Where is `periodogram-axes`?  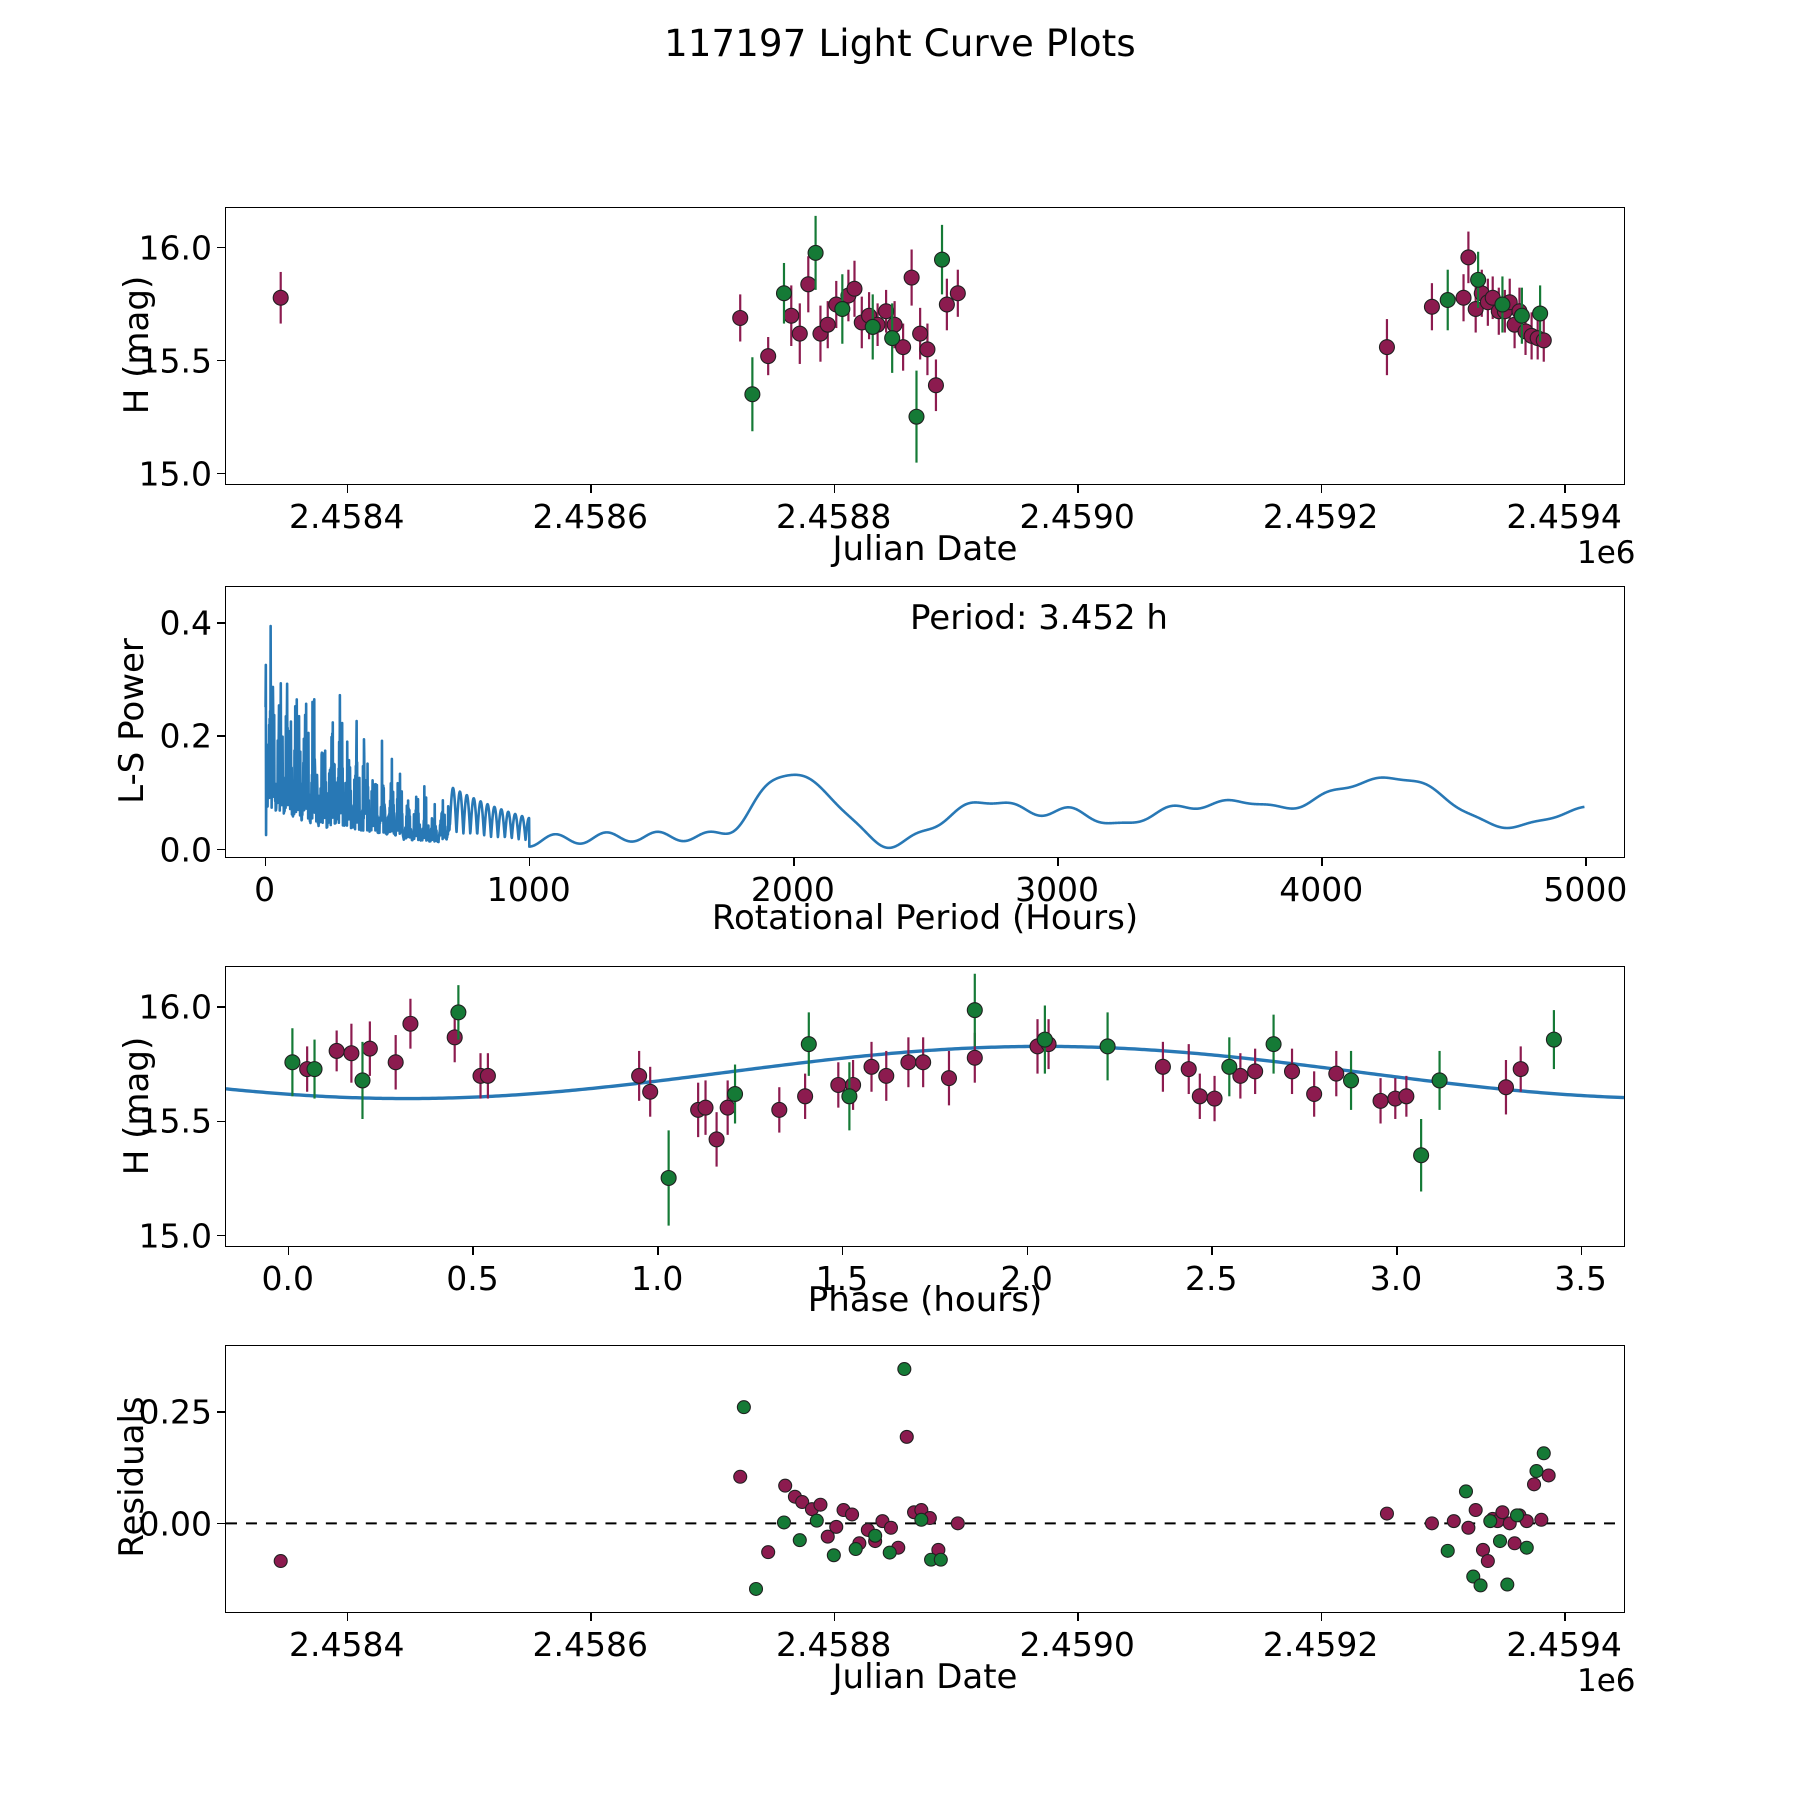 periodogram-axes is located at coordinates (925, 722).